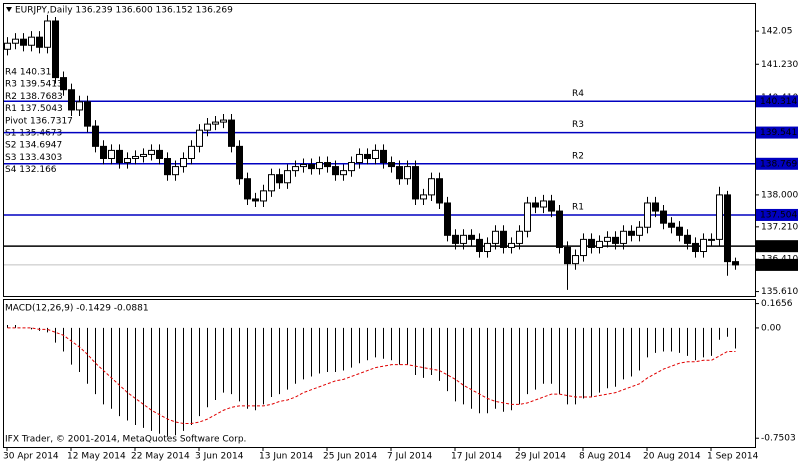  I want to click on x-tick-label: 7 Jul 2014, so click(409, 457).